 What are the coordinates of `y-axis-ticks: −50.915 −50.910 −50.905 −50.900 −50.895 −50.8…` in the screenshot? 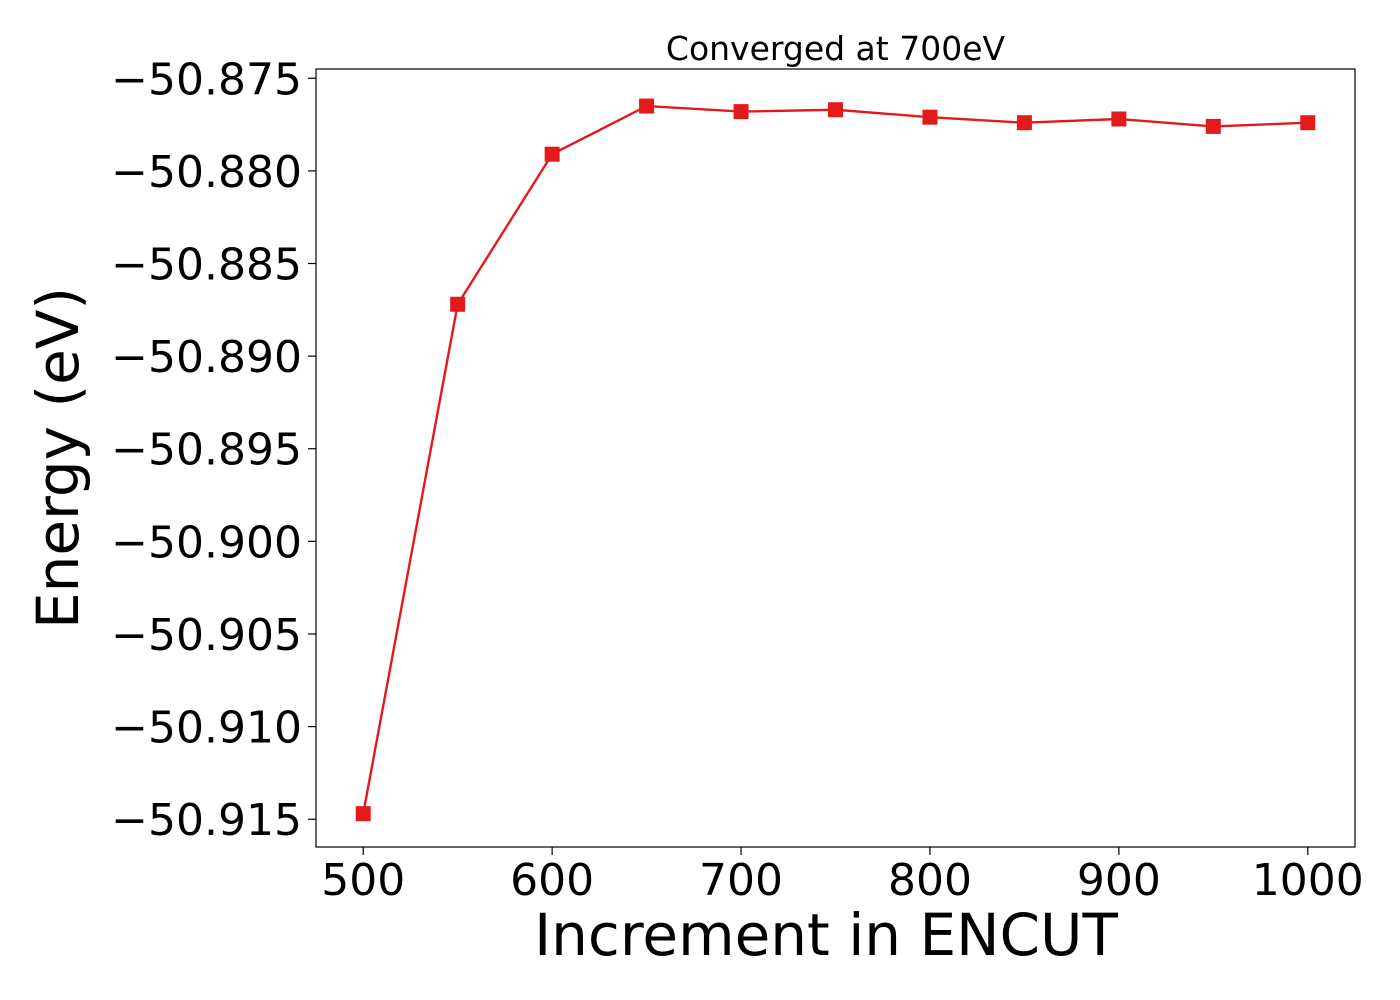 It's located at (213, 450).